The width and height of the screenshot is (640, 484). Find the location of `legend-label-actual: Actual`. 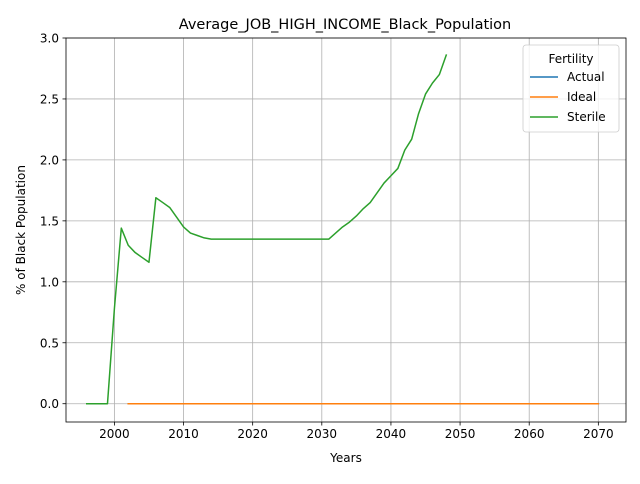

legend-label-actual: Actual is located at coordinates (586, 77).